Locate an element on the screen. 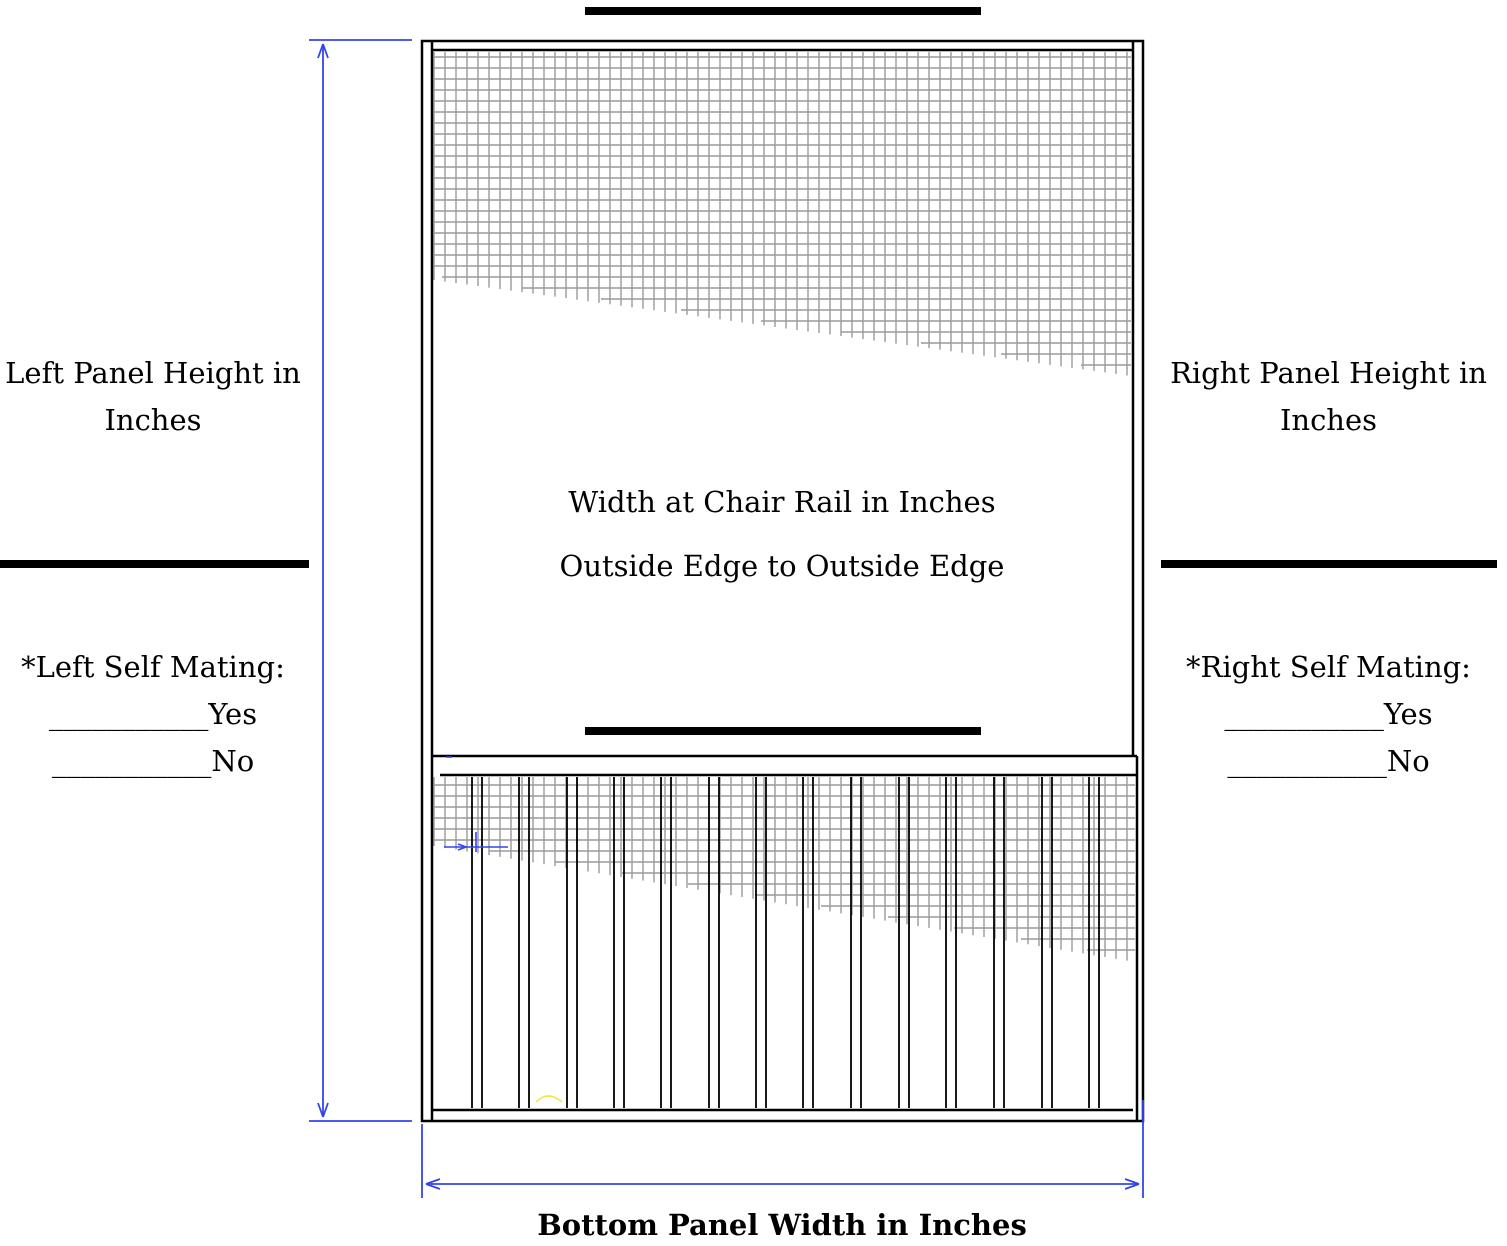  bottom-panel-width-label: Bottom Panel Width in Inches is located at coordinates (782, 1225).